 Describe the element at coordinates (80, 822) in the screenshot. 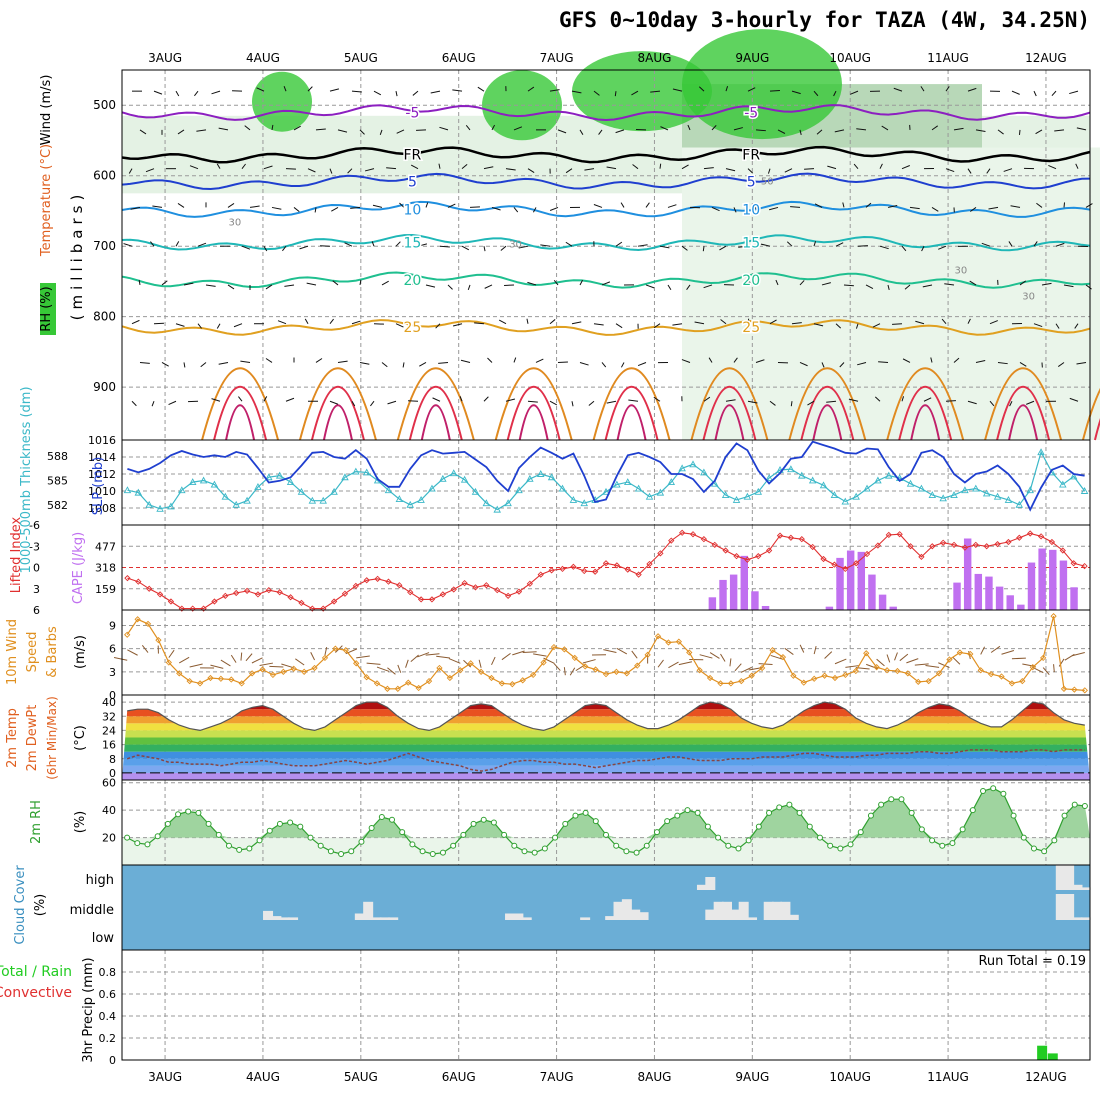

I see `rh2m-units-label: (%)` at that location.